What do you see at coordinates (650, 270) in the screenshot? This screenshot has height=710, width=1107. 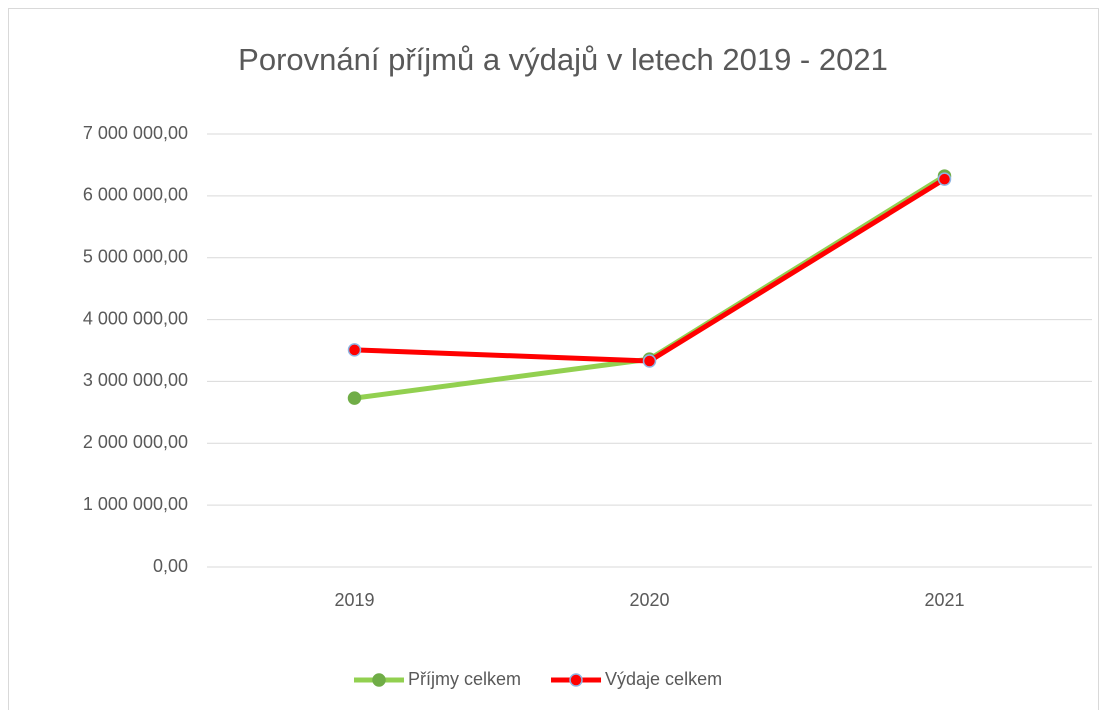 I see `series-line` at bounding box center [650, 270].